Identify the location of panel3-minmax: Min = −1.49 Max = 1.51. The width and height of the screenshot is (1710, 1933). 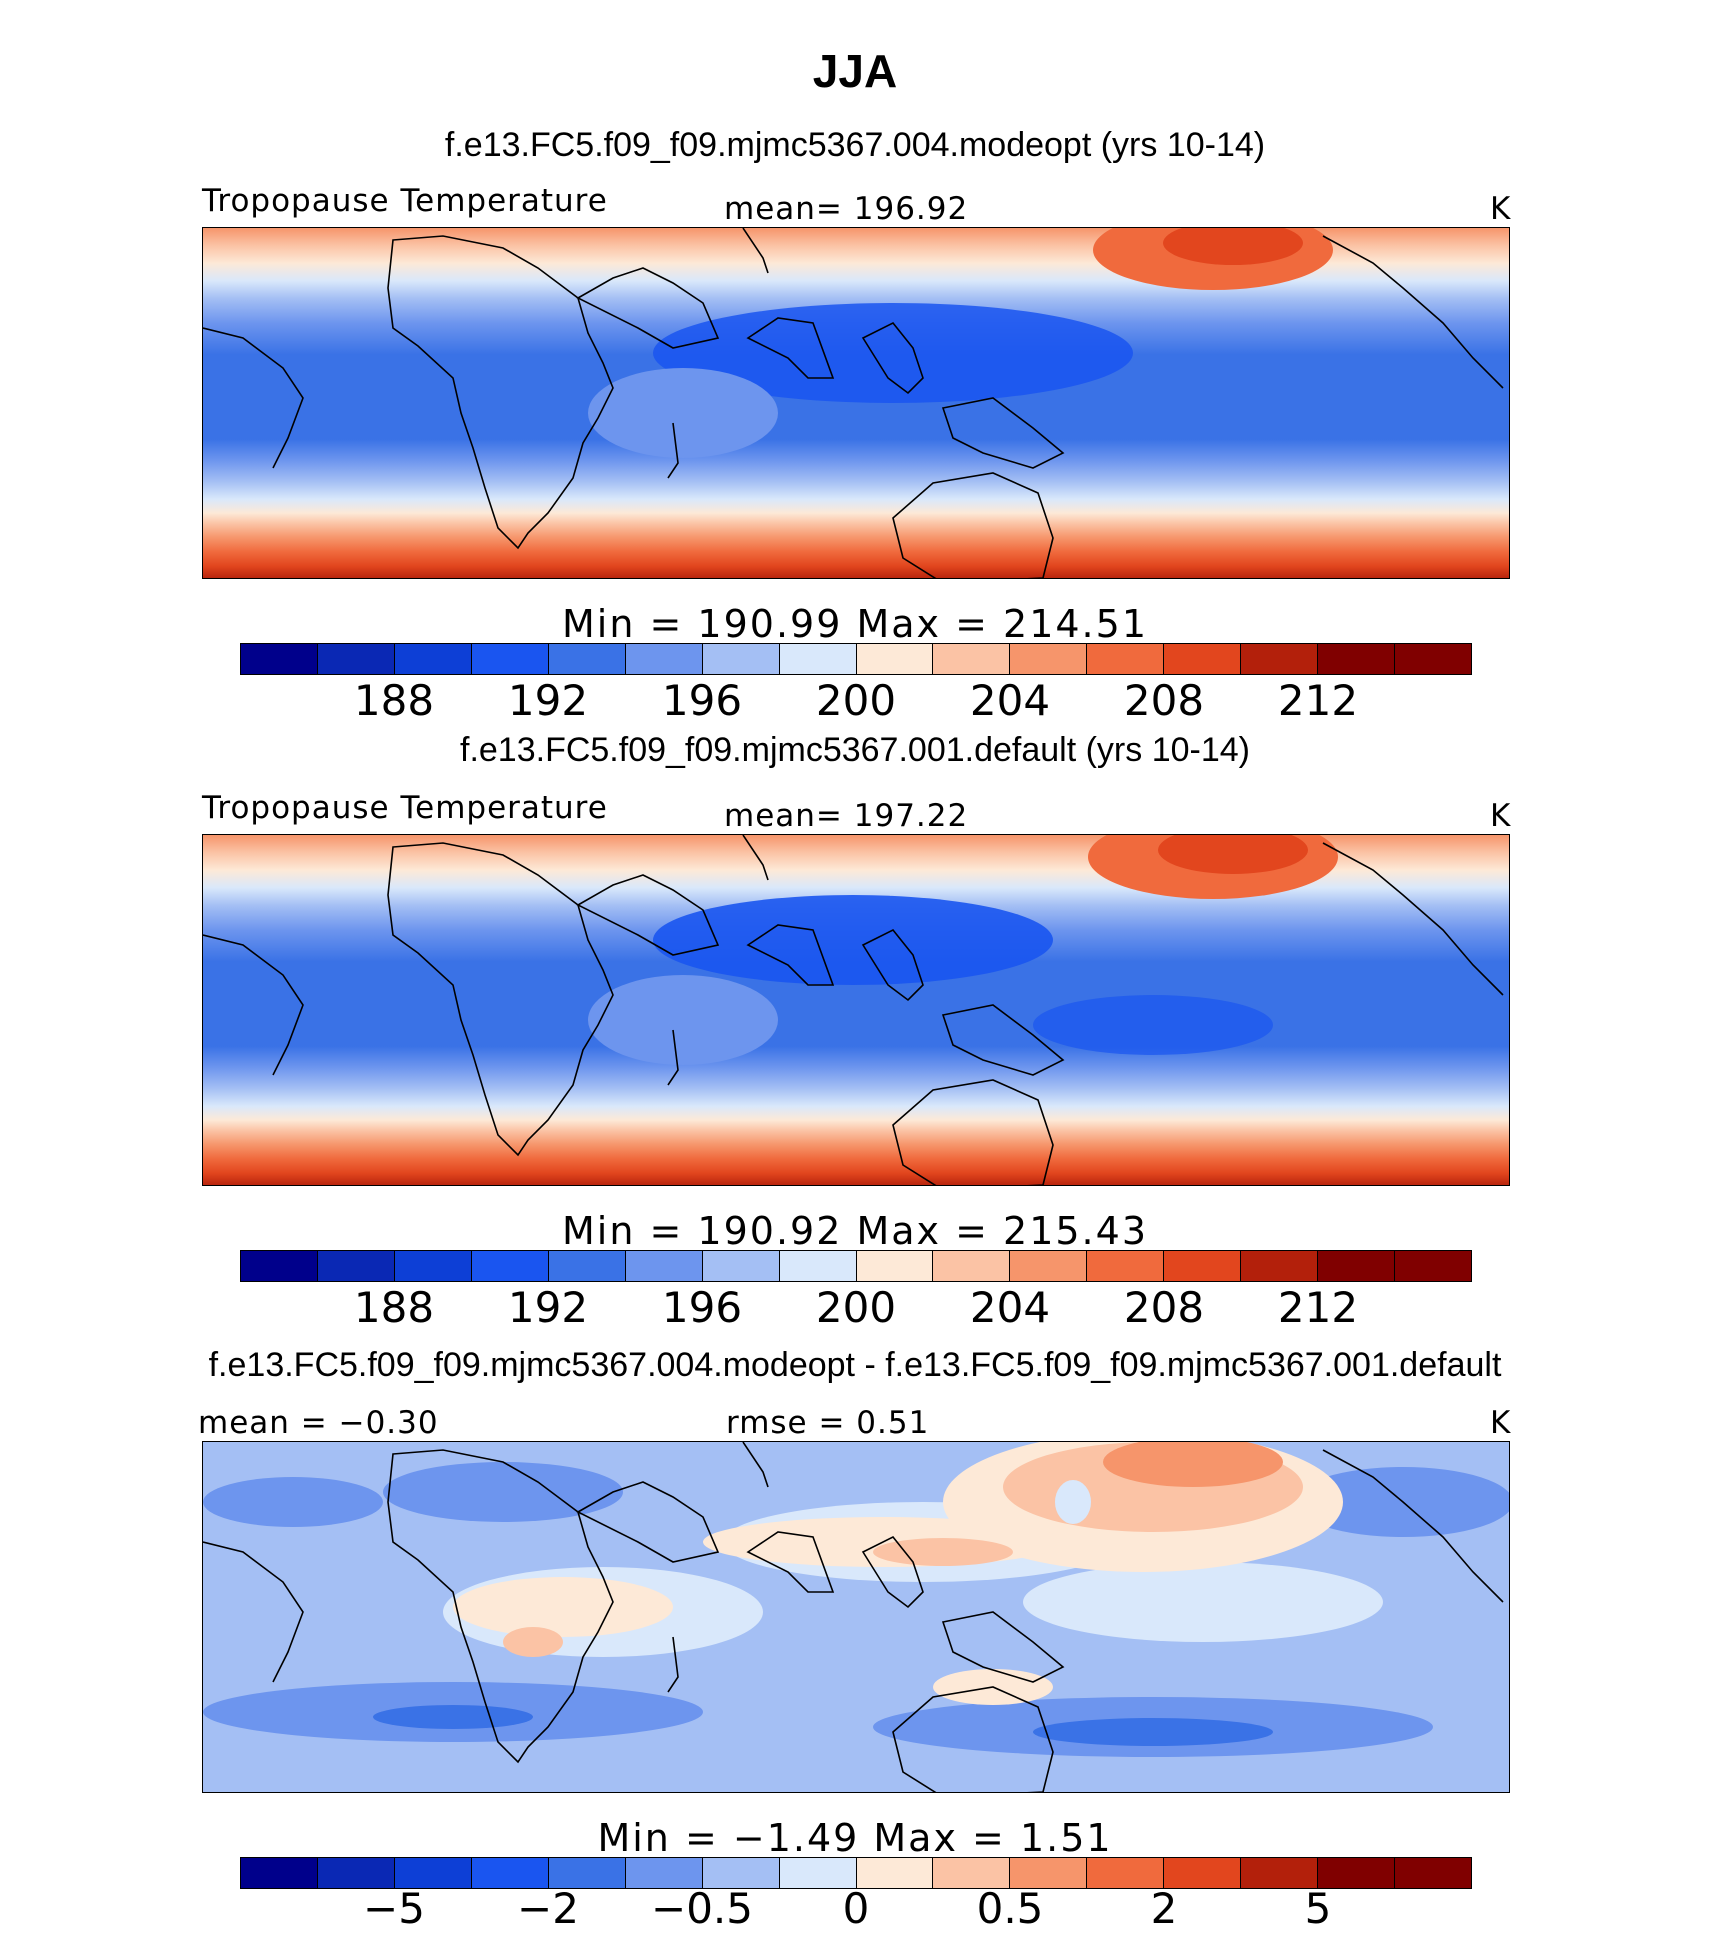
(855, 1838).